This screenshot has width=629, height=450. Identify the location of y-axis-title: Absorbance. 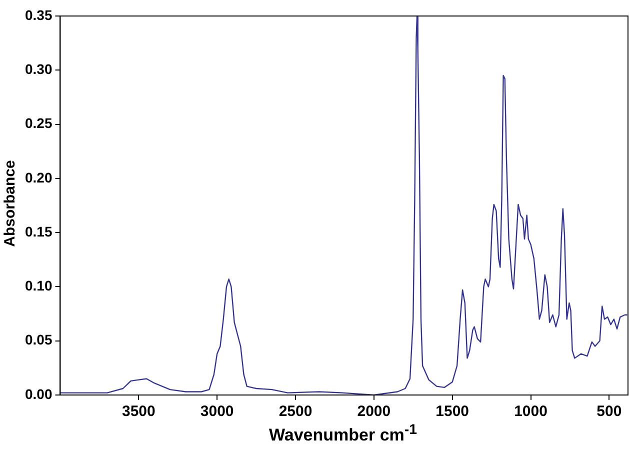
(10, 204).